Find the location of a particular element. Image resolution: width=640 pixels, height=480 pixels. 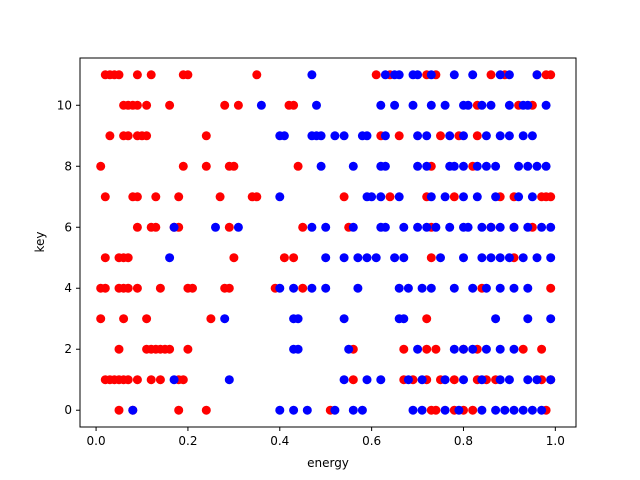

y-tick-label: 2 is located at coordinates (68, 349).